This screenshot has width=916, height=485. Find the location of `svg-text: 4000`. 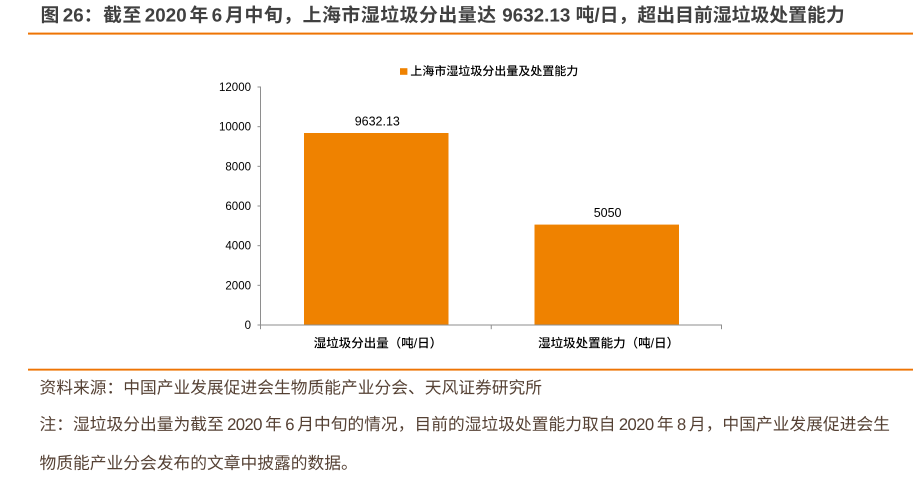

svg-text: 4000 is located at coordinates (238, 247).